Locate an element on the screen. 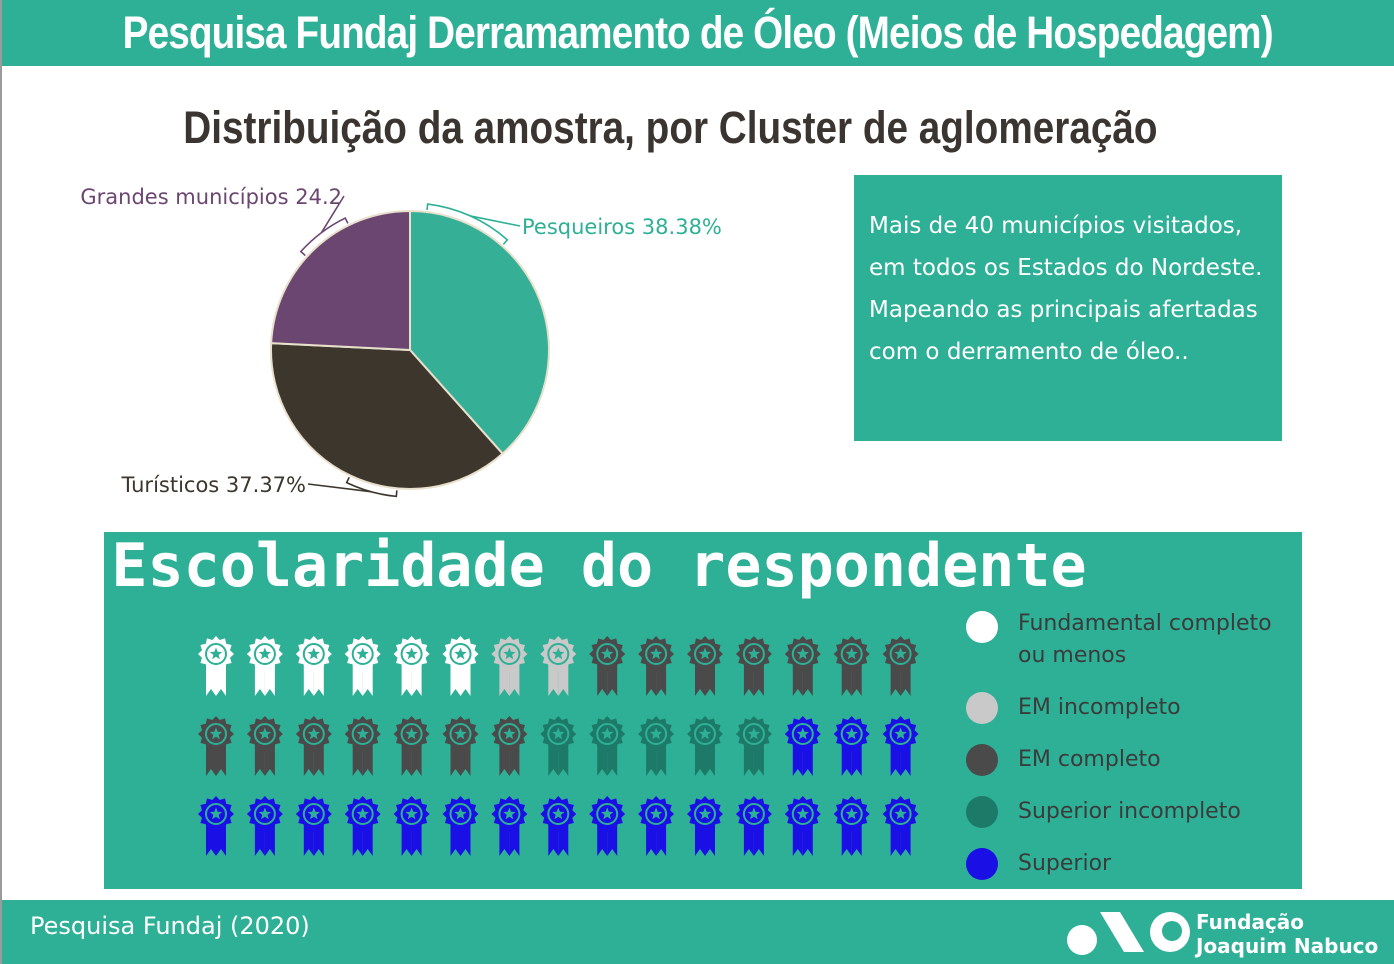 The width and height of the screenshot is (1394, 964). legend-label: EM incompleto is located at coordinates (1099, 707).